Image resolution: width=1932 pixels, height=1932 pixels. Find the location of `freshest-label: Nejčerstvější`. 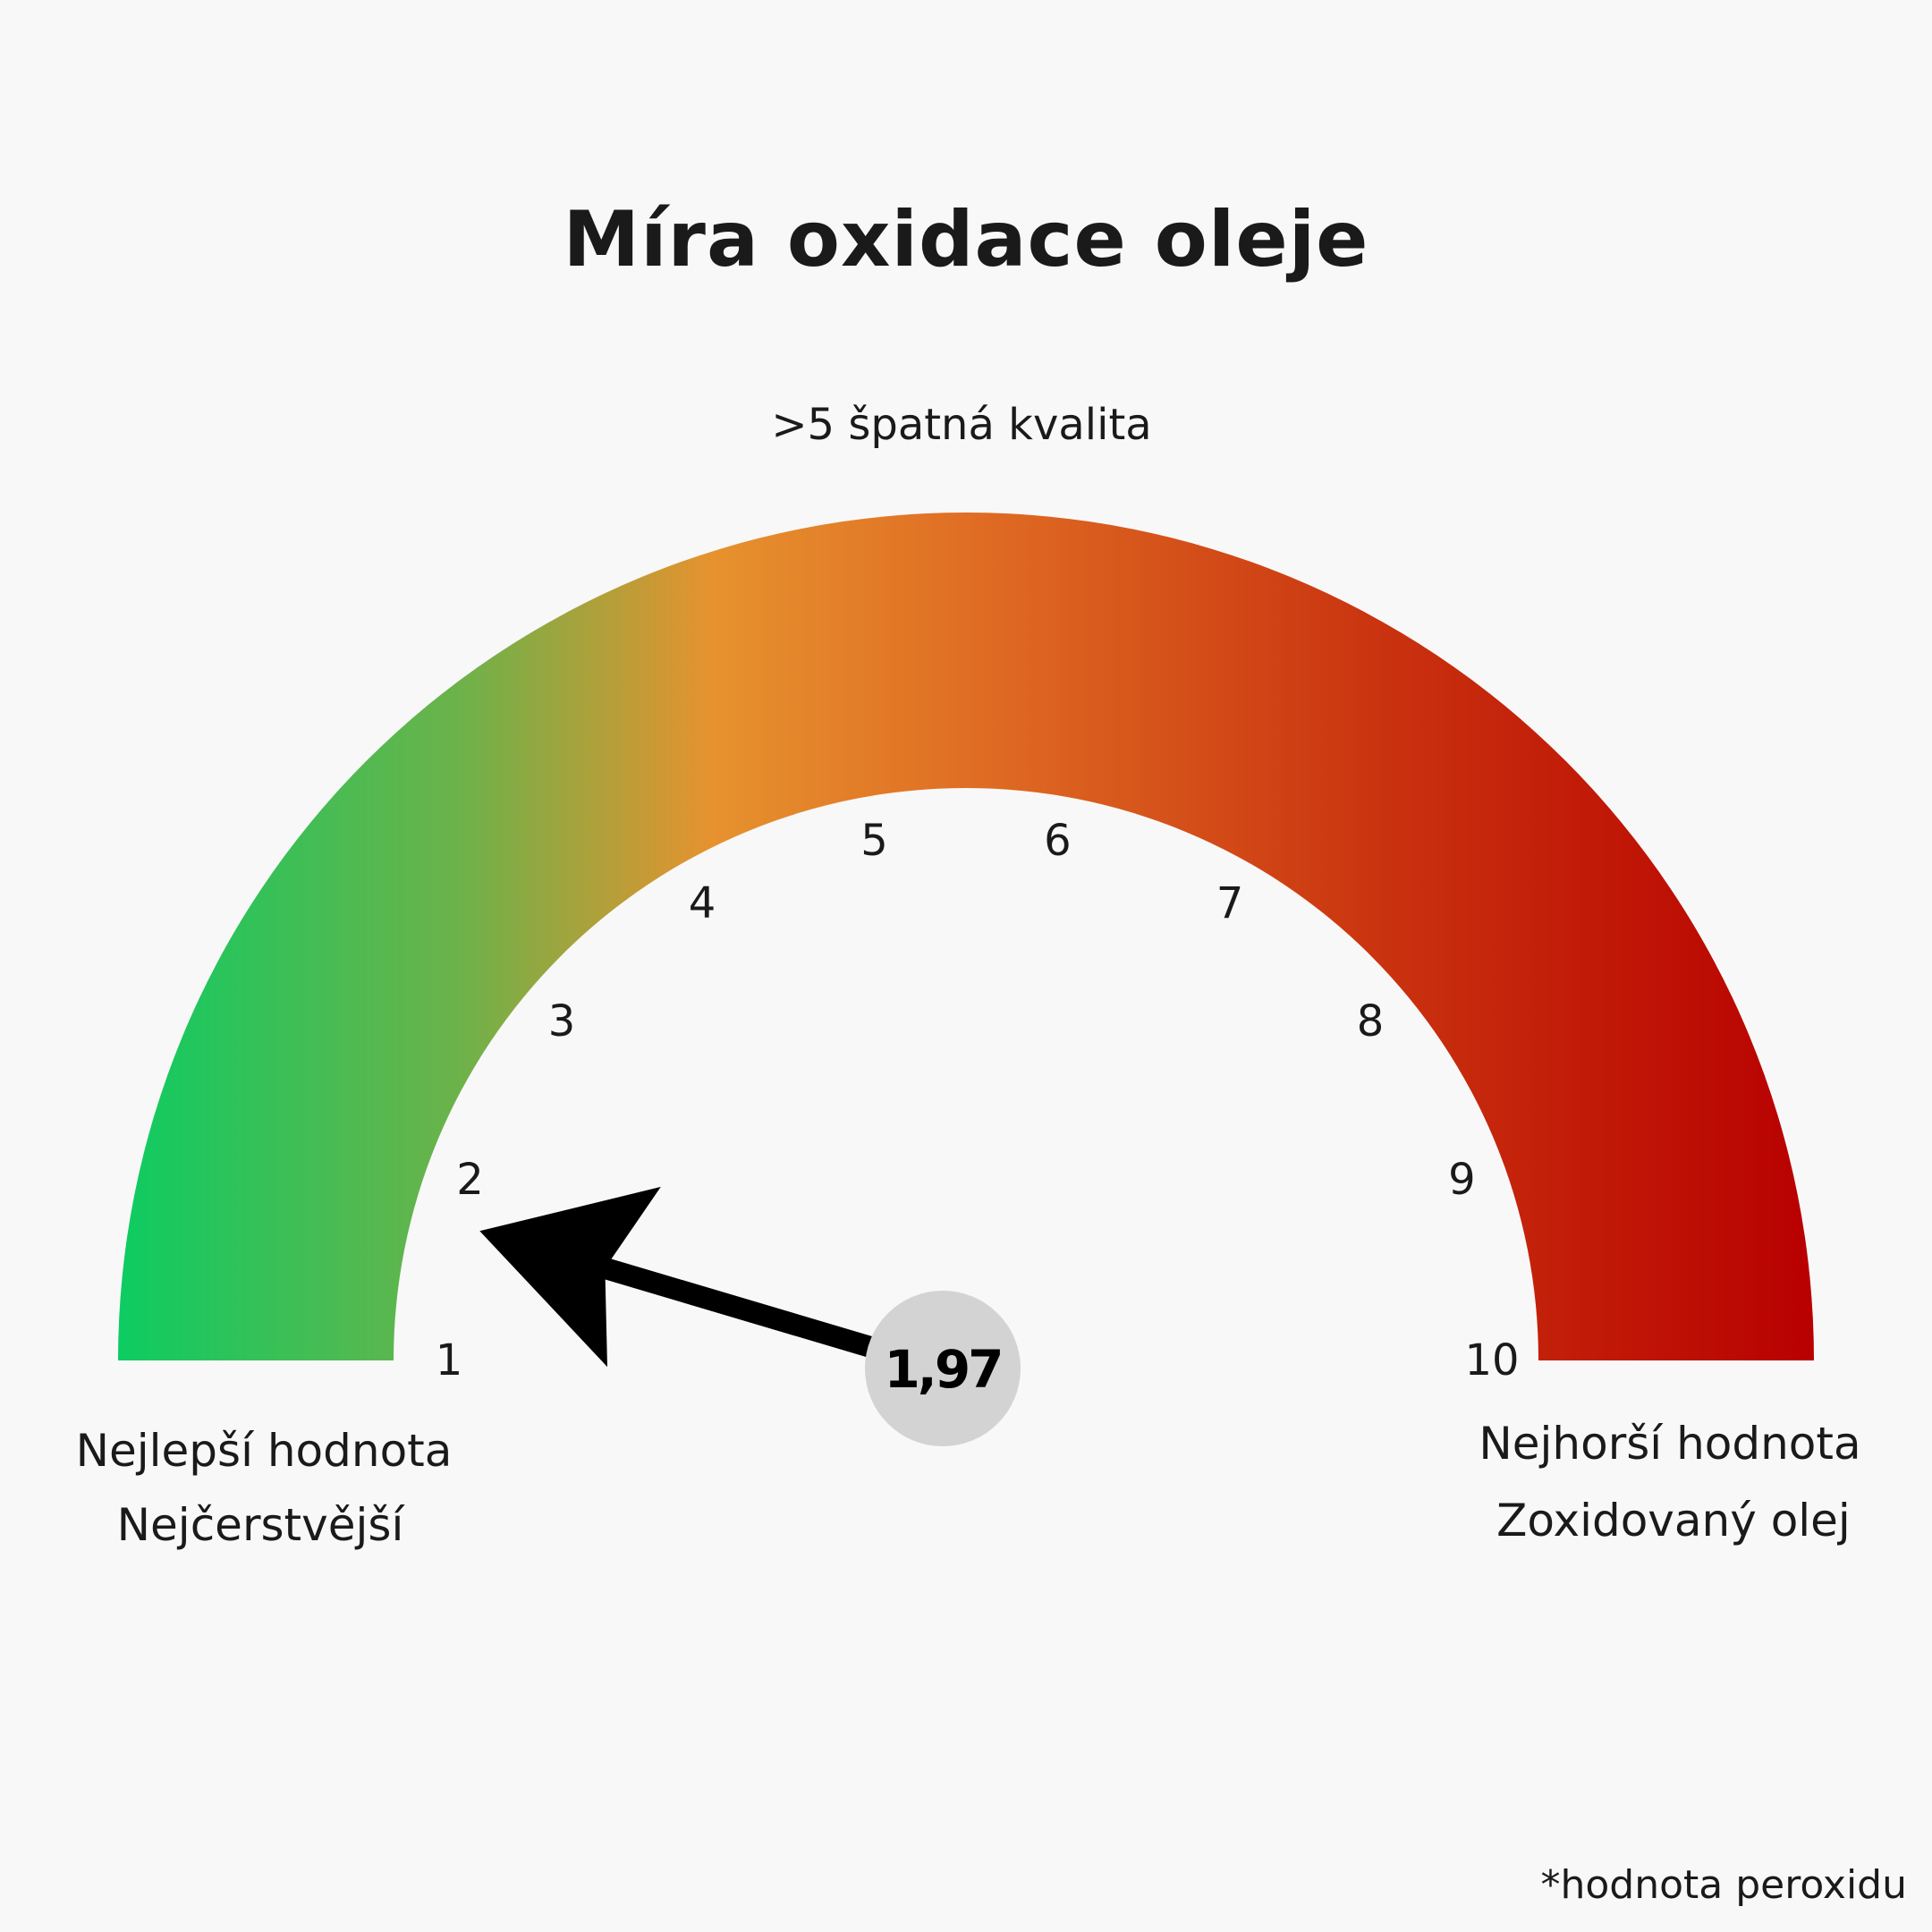

freshest-label: Nejčerstvější is located at coordinates (260, 1525).